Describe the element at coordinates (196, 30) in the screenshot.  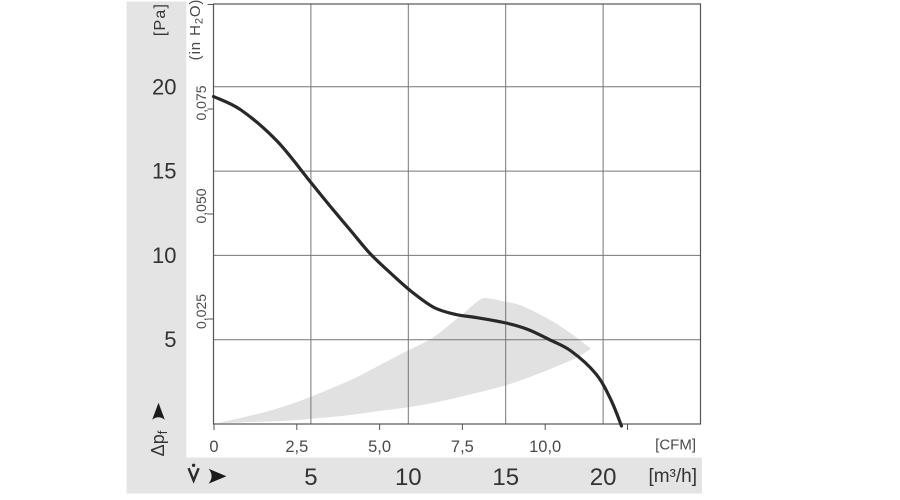
I see `svg-text: (in H2O)` at that location.